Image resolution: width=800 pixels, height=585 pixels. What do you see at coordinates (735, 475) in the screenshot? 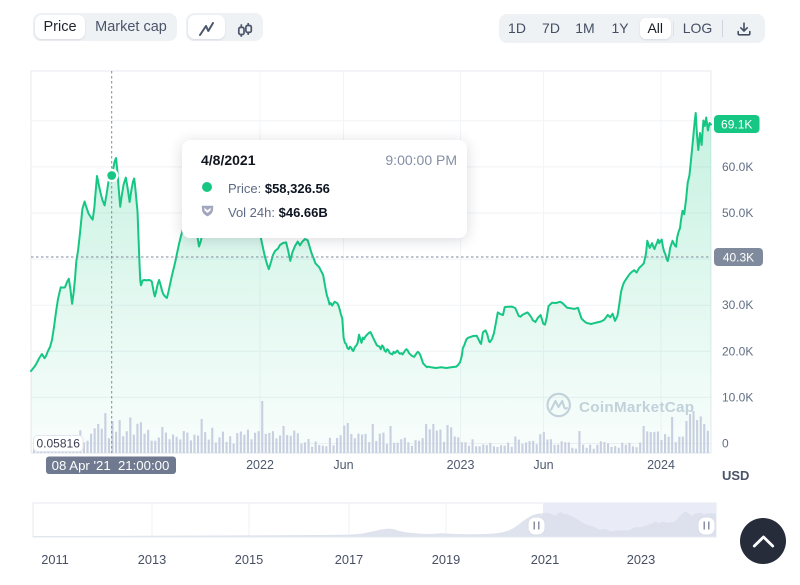
I see `svg-text: USD` at bounding box center [735, 475].